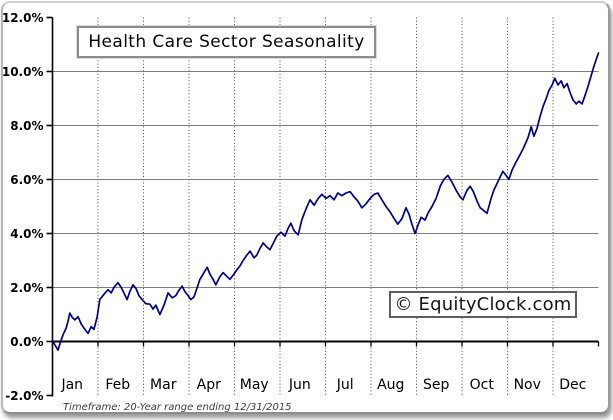 This screenshot has height=420, width=613. I want to click on x-month-label: Jun, so click(299, 385).